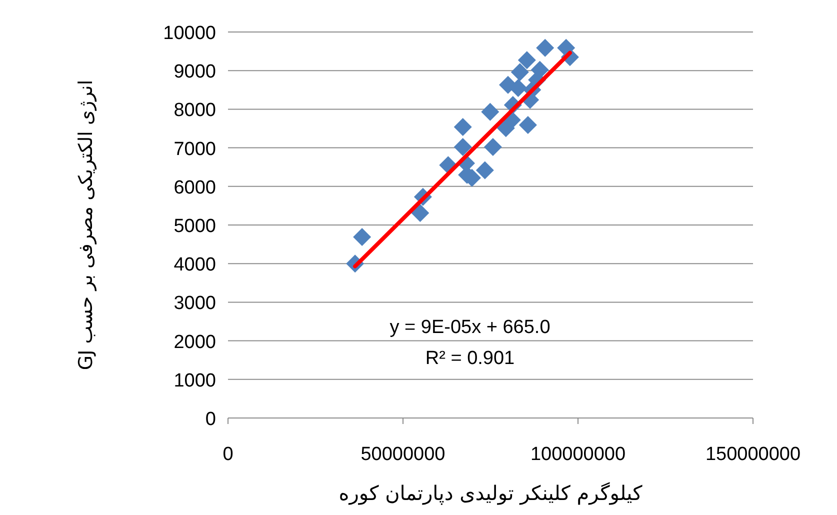 Image resolution: width=837 pixels, height=515 pixels. Describe the element at coordinates (195, 342) in the screenshot. I see `y-tick-label: 2000` at that location.